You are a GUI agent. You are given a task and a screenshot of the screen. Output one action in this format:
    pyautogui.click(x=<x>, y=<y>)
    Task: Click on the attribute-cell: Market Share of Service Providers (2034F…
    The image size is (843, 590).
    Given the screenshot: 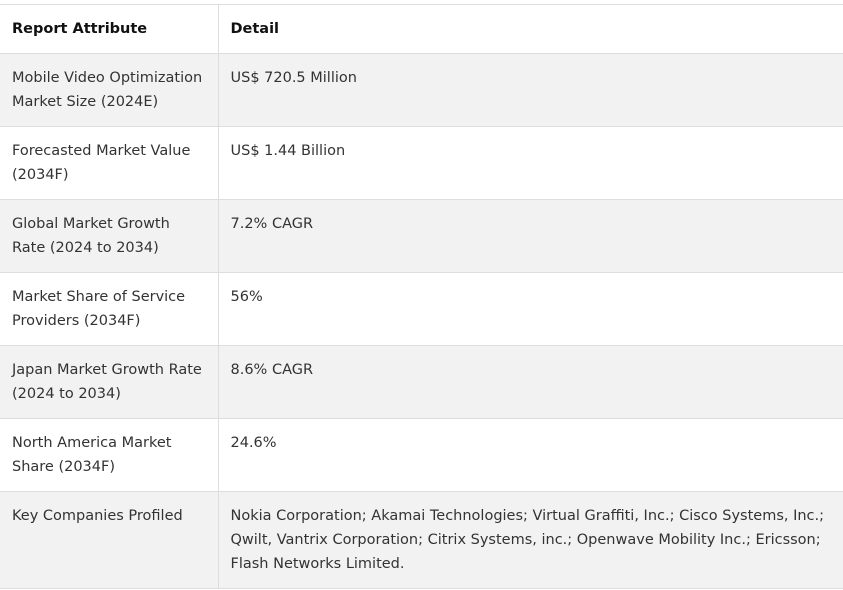 What is the action you would take?
    pyautogui.click(x=109, y=309)
    